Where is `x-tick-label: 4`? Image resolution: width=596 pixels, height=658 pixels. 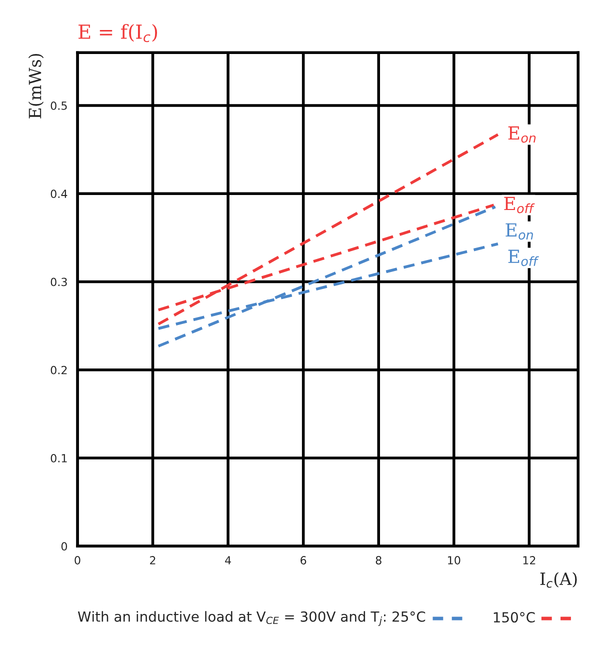
x-tick-label: 4 is located at coordinates (228, 560).